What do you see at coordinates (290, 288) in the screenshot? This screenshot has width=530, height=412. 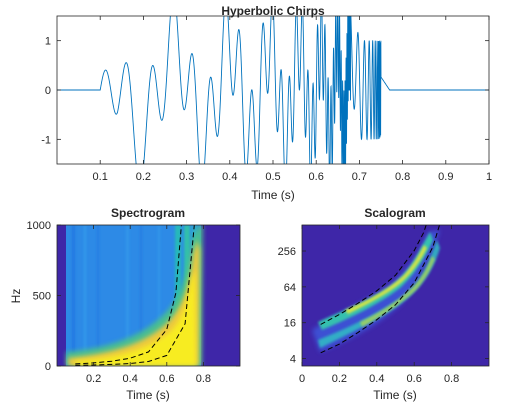 I see `scalogram-y-tick-label: 64` at bounding box center [290, 288].